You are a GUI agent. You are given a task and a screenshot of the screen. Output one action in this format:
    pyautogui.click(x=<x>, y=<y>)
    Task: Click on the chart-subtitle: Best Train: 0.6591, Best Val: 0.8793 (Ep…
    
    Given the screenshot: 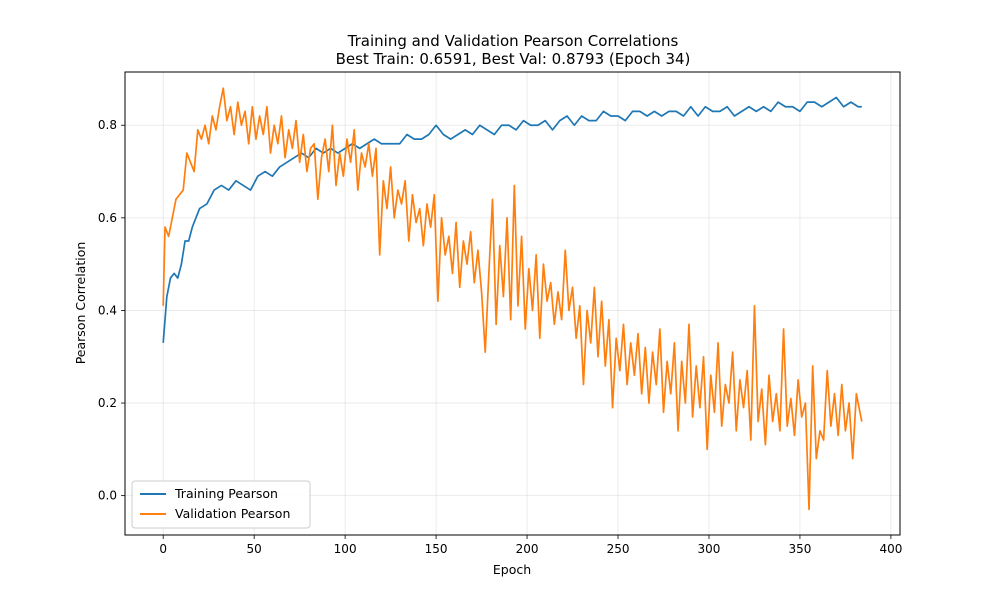 What is the action you would take?
    pyautogui.click(x=513, y=59)
    